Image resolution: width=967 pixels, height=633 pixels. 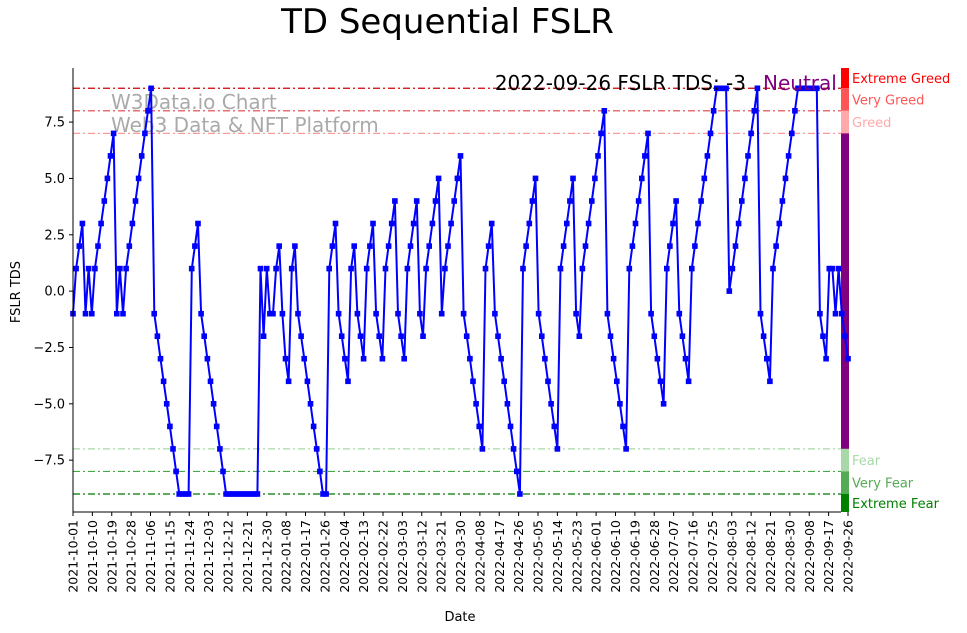 What do you see at coordinates (54, 235) in the screenshot?
I see `y-tick-label: 2.5` at bounding box center [54, 235].